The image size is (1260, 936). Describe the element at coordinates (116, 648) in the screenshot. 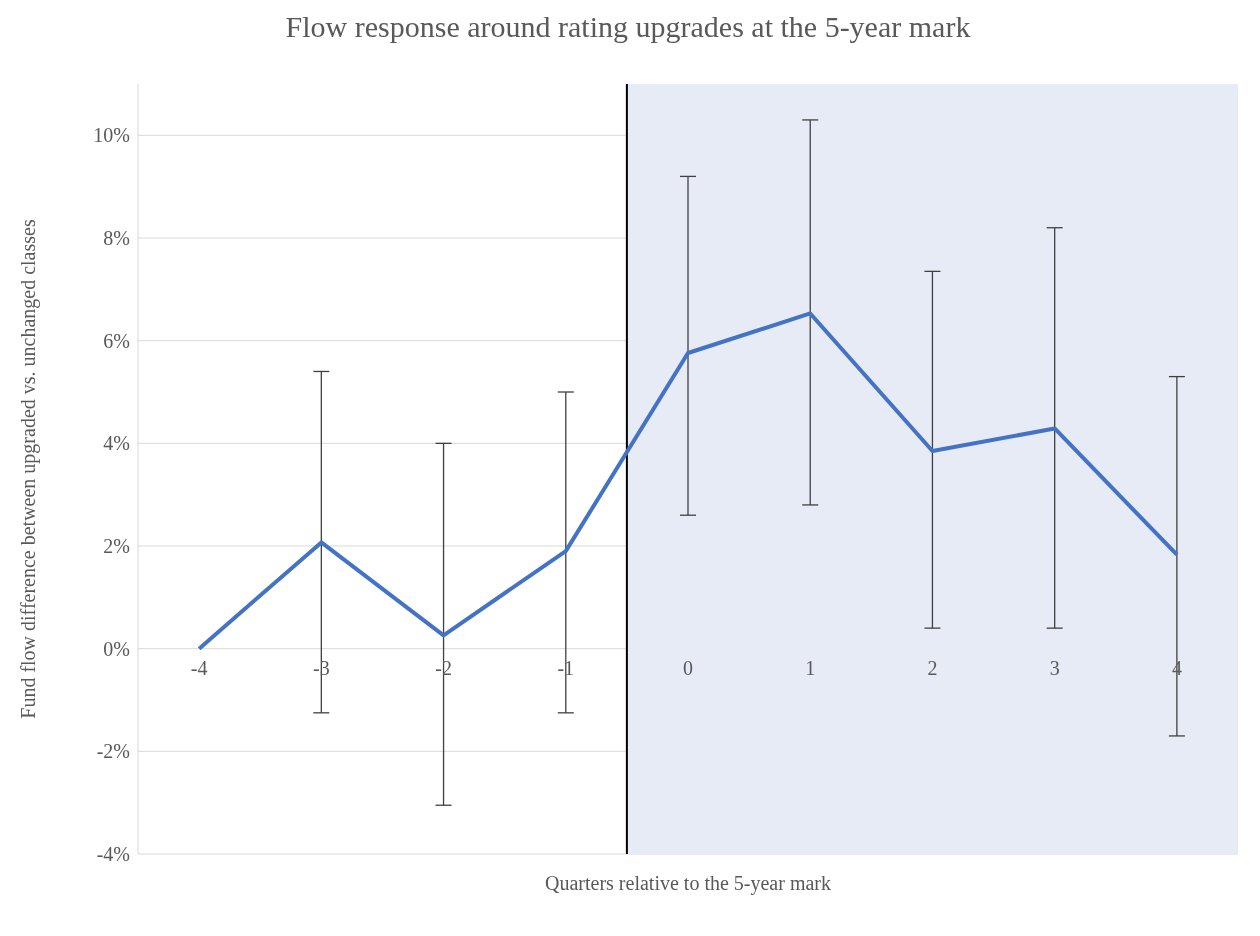

I see `y-tick-label: 0%` at that location.